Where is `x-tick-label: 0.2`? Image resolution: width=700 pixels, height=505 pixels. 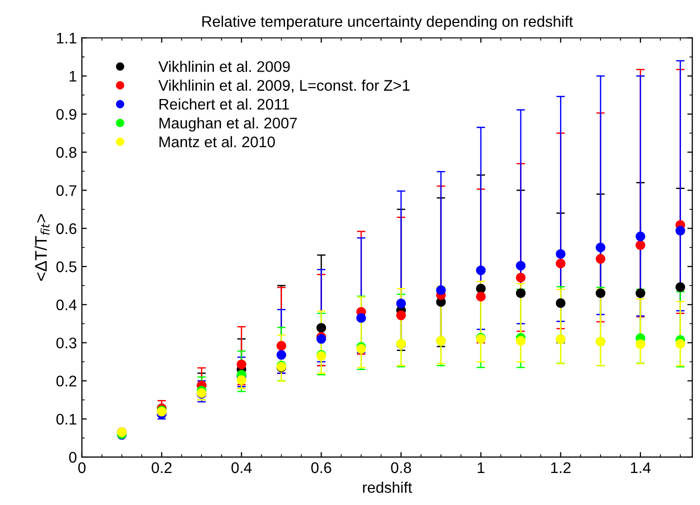 x-tick-label: 0.2 is located at coordinates (162, 468).